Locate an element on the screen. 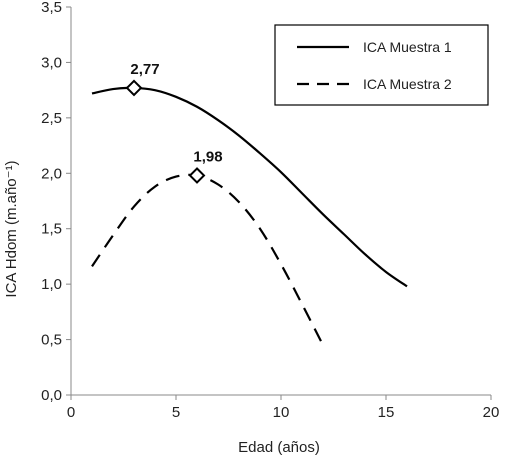 The width and height of the screenshot is (505, 462). y-tick-label: 1,5 is located at coordinates (51, 229).